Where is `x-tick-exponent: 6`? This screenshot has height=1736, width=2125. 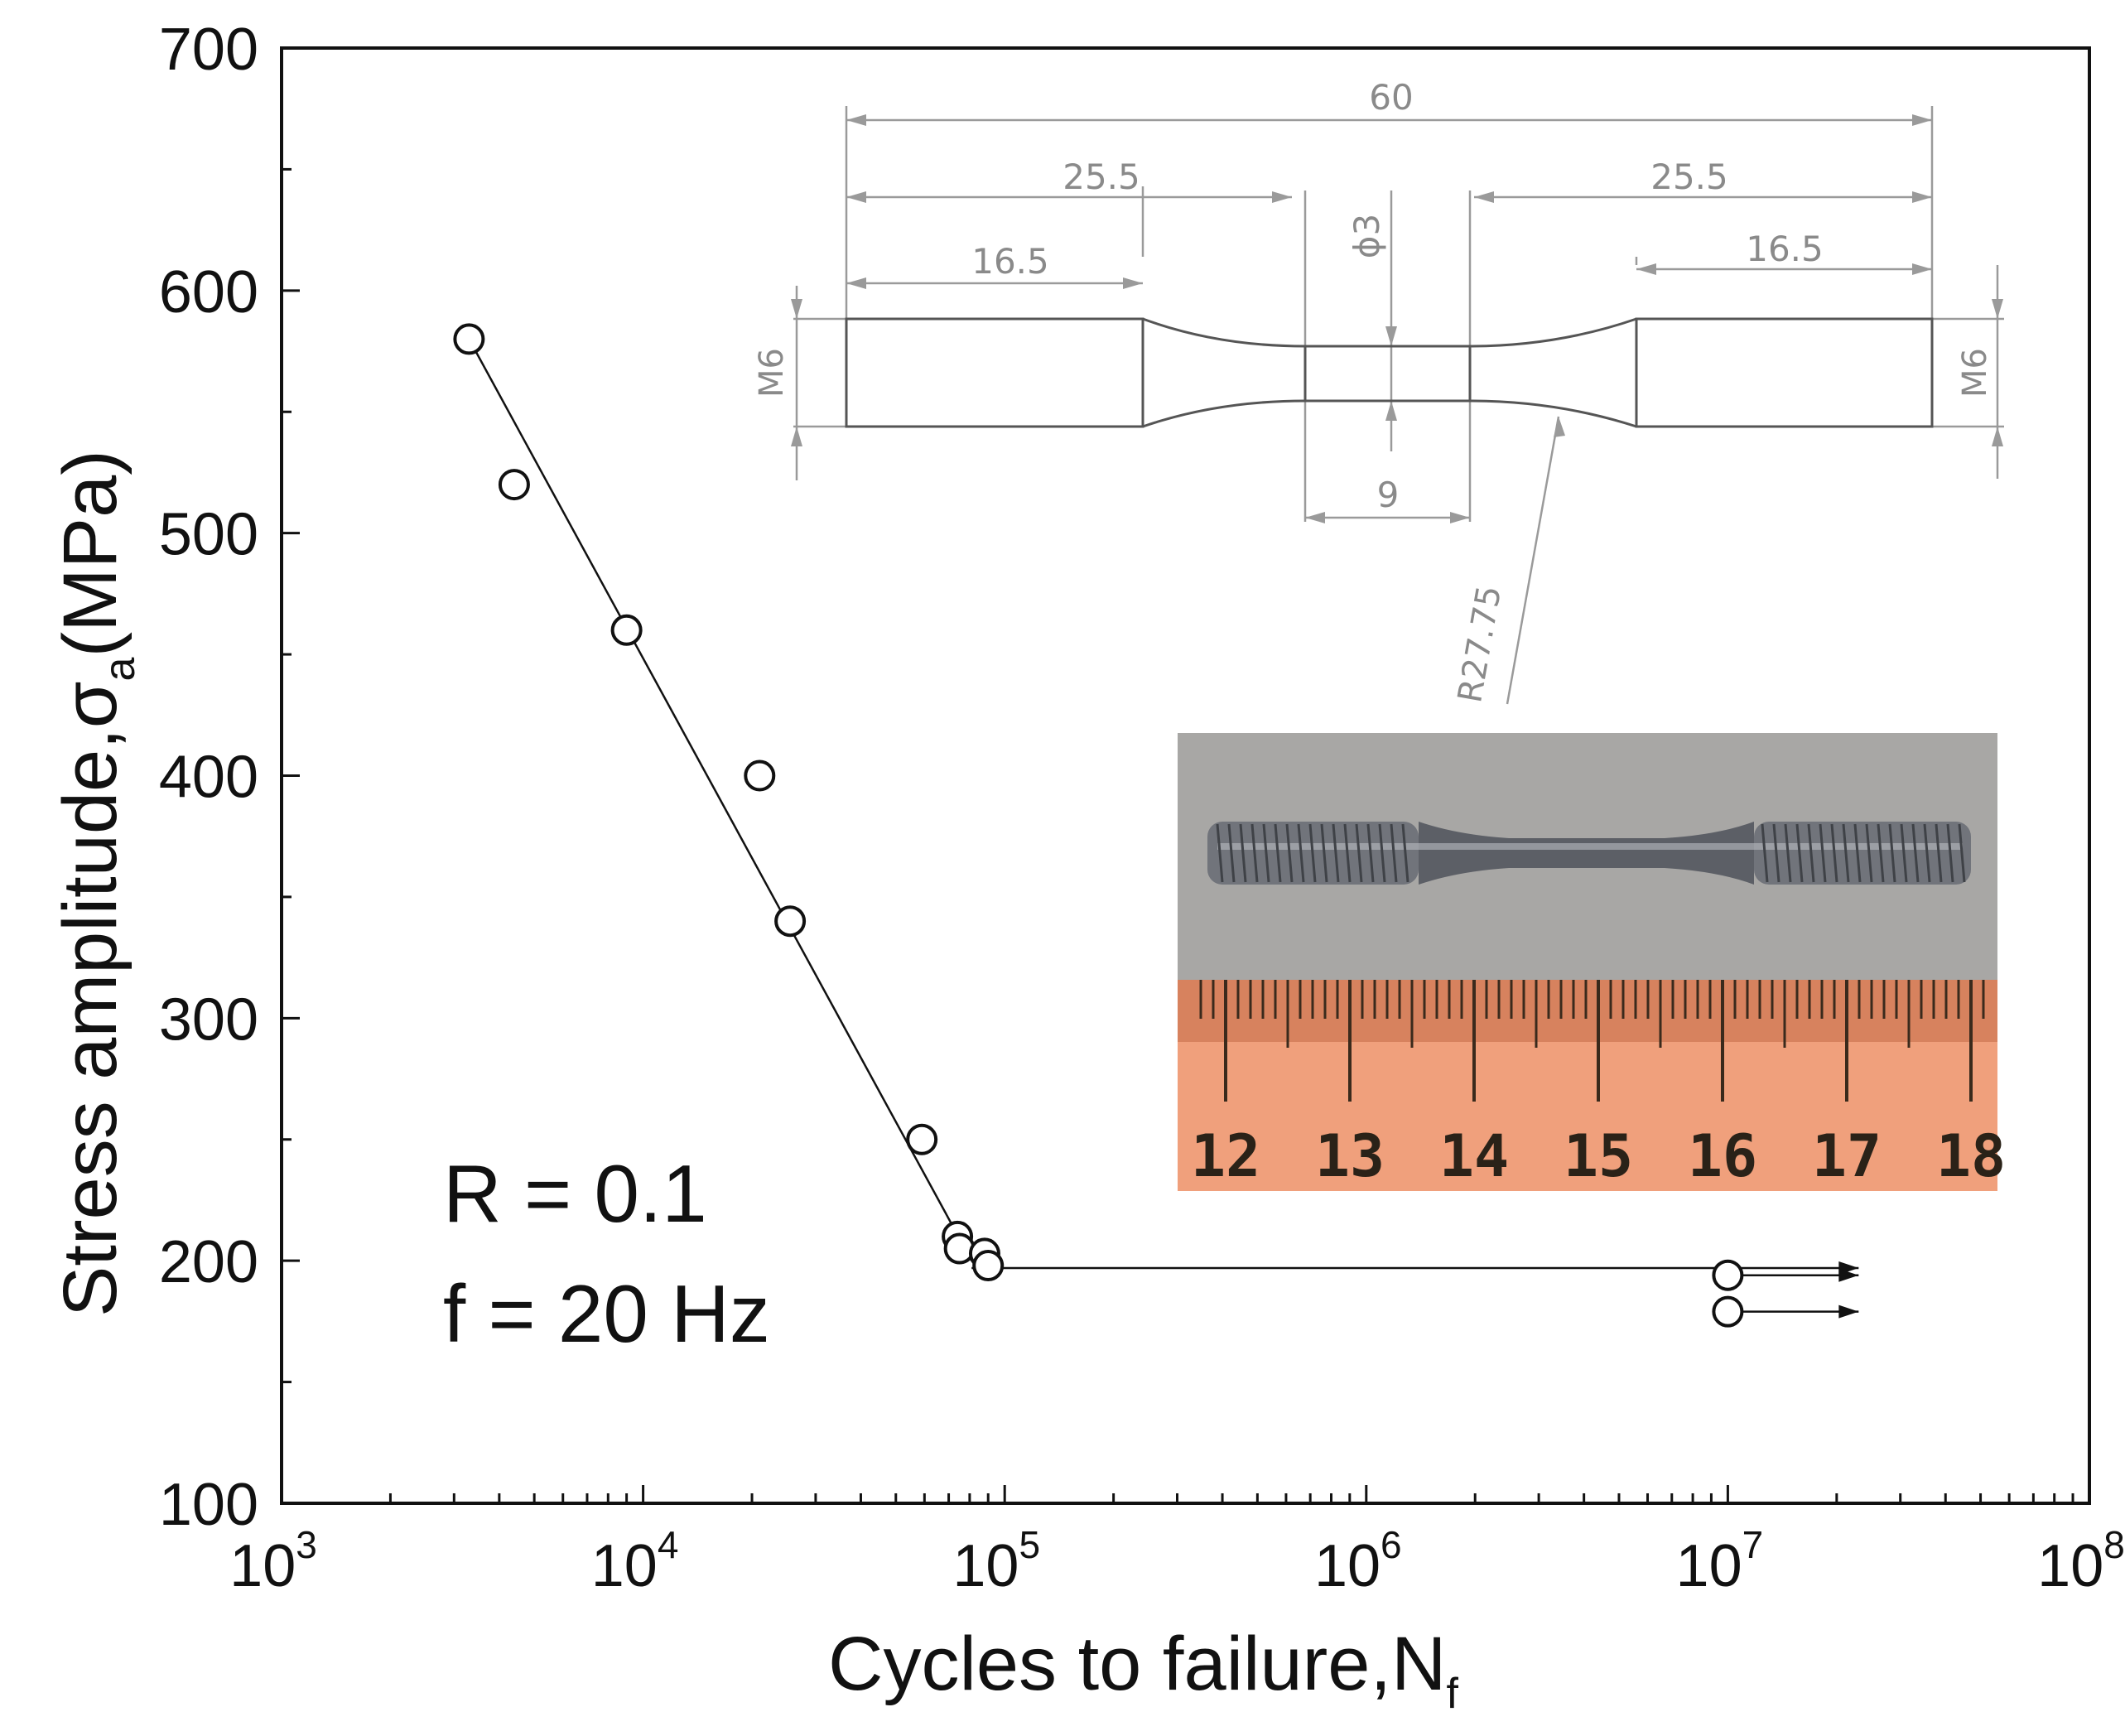
x-tick-exponent: 6 is located at coordinates (1391, 1544).